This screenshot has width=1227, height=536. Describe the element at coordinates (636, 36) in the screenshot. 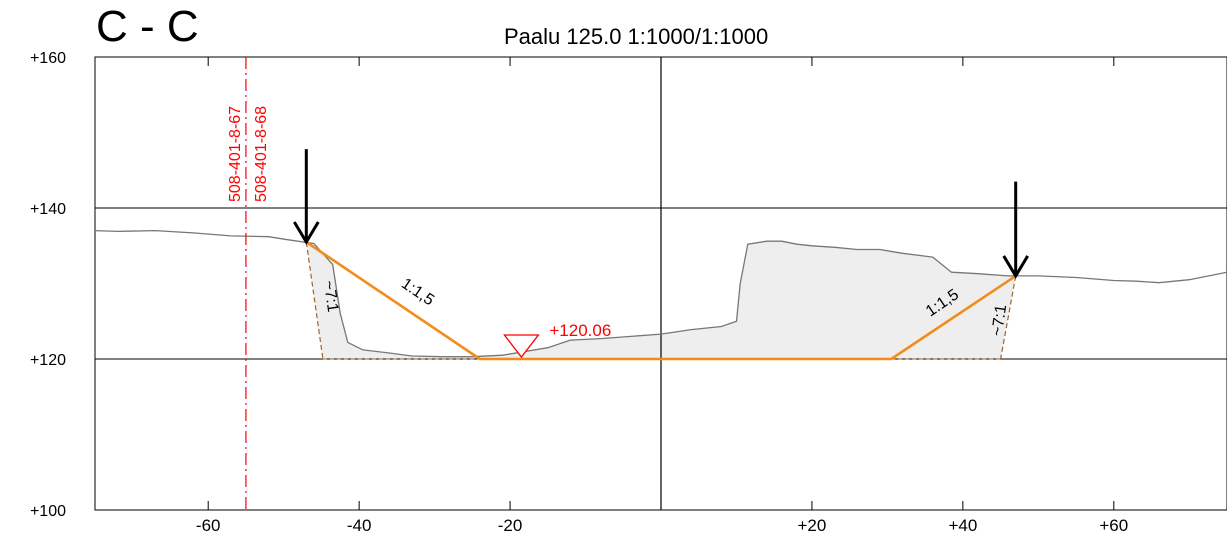

I see `section-subtitle: Paalu 125.0 1:1000/1:1000` at that location.